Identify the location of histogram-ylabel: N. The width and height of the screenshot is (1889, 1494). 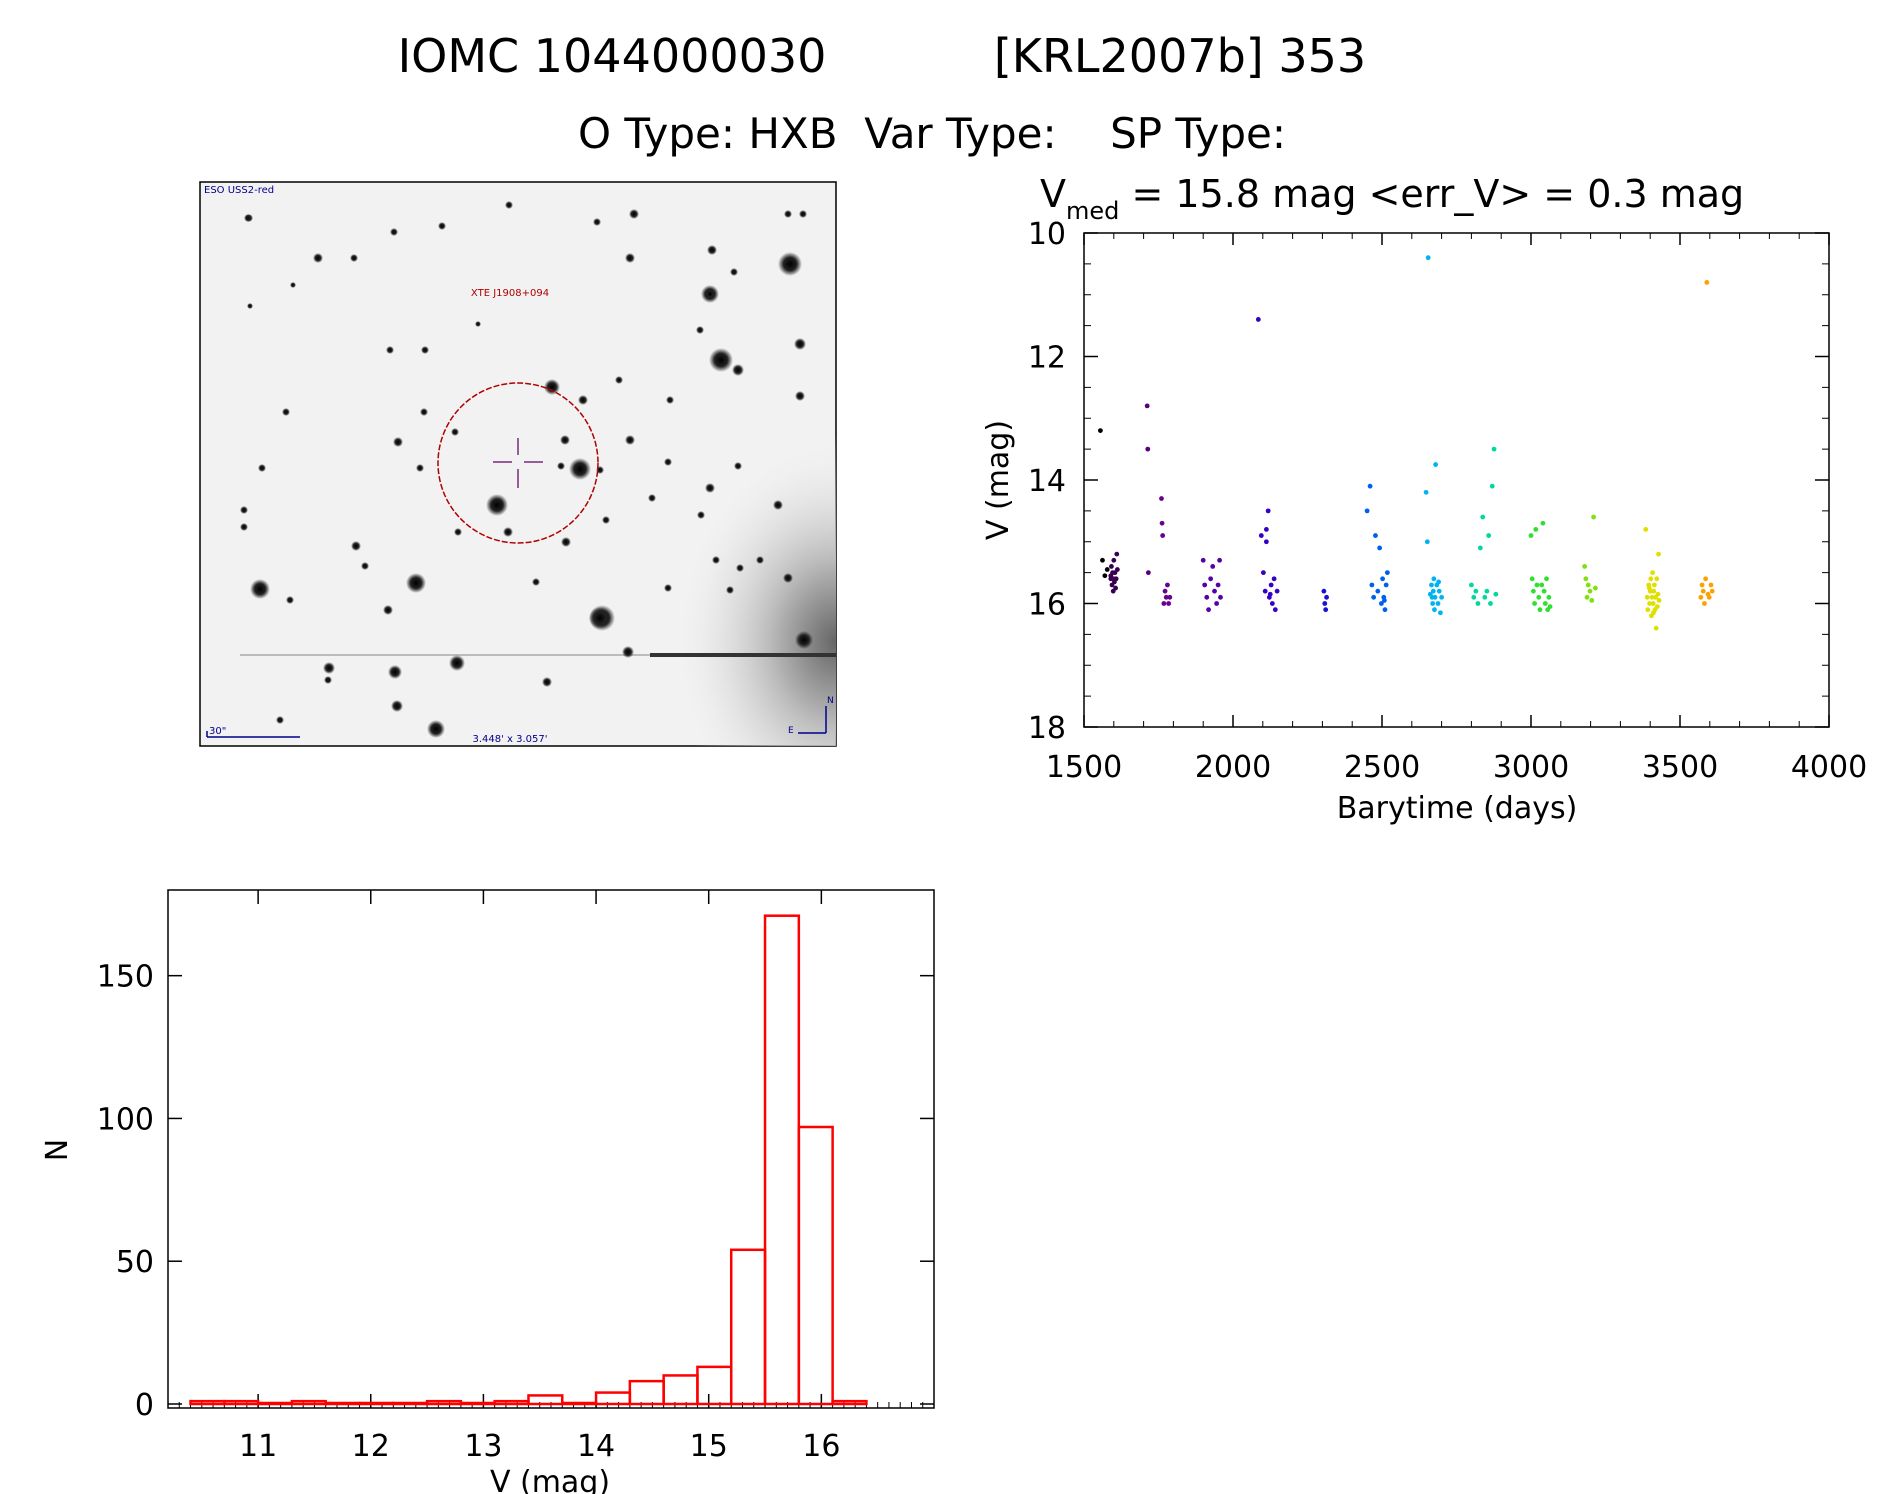
(57, 1150).